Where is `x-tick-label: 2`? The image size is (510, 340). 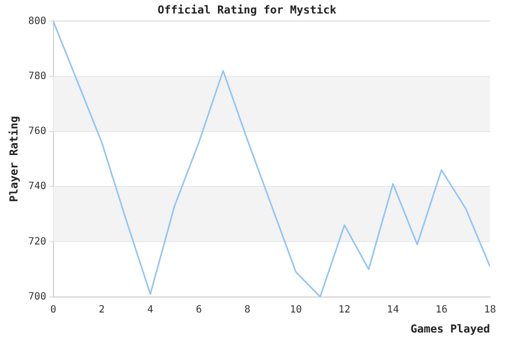 x-tick-label: 2 is located at coordinates (101, 310).